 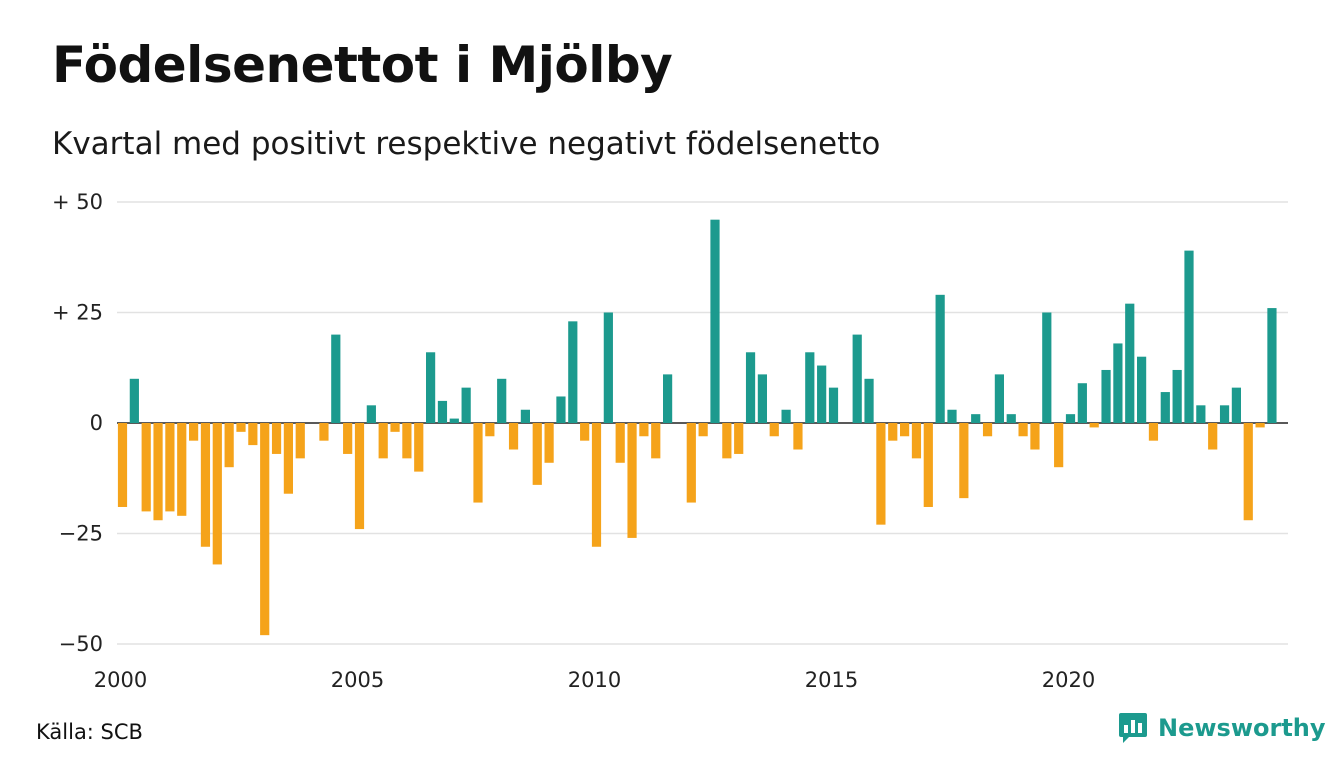 What do you see at coordinates (81, 644) in the screenshot?
I see `y-tick-label: −50` at bounding box center [81, 644].